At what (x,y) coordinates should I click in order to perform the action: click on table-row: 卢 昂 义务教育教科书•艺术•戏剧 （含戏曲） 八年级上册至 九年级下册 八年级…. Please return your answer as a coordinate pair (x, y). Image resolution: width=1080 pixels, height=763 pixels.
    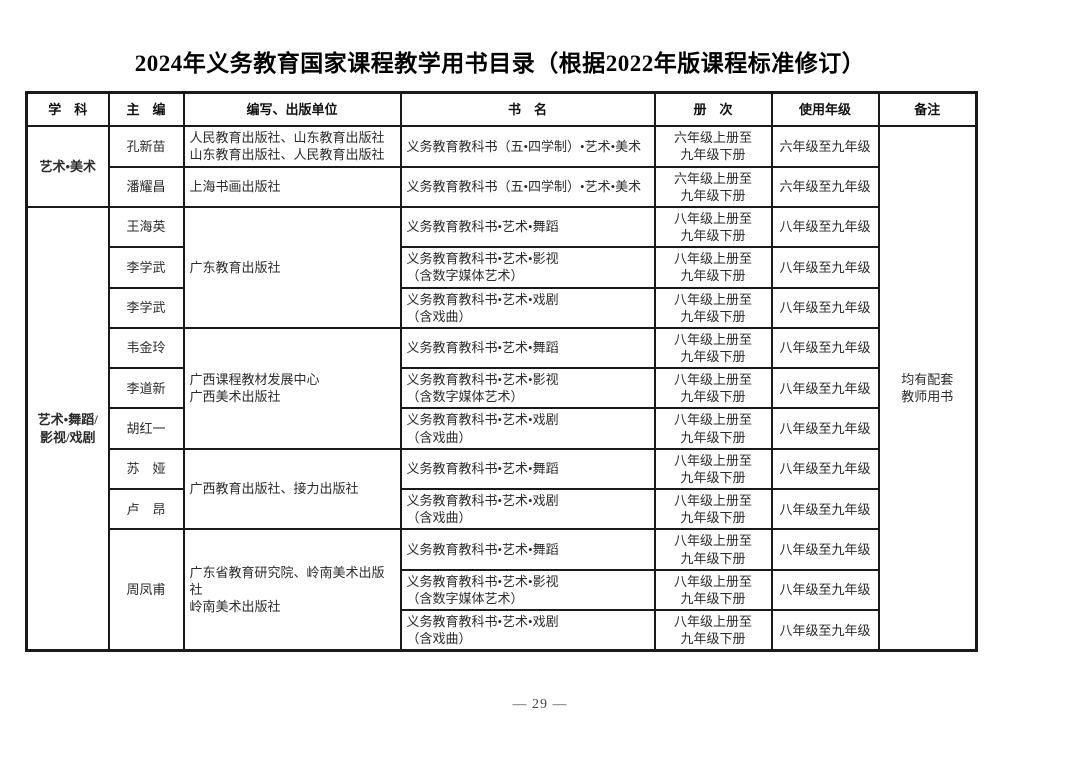
    Looking at the image, I should click on (502, 509).